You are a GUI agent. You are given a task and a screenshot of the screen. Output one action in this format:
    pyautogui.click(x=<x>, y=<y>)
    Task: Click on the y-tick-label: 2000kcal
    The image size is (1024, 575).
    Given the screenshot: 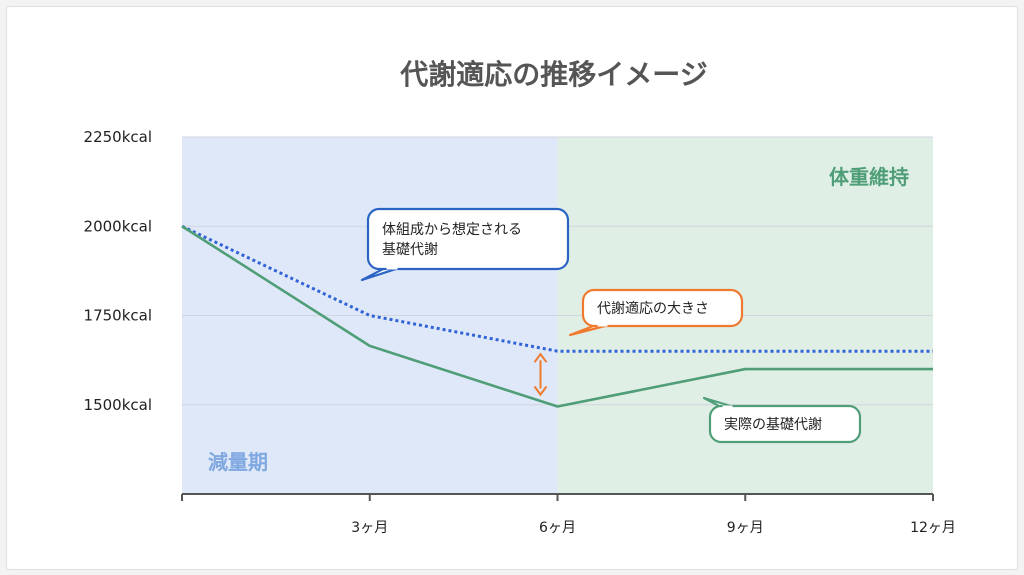 What is the action you would take?
    pyautogui.click(x=118, y=226)
    